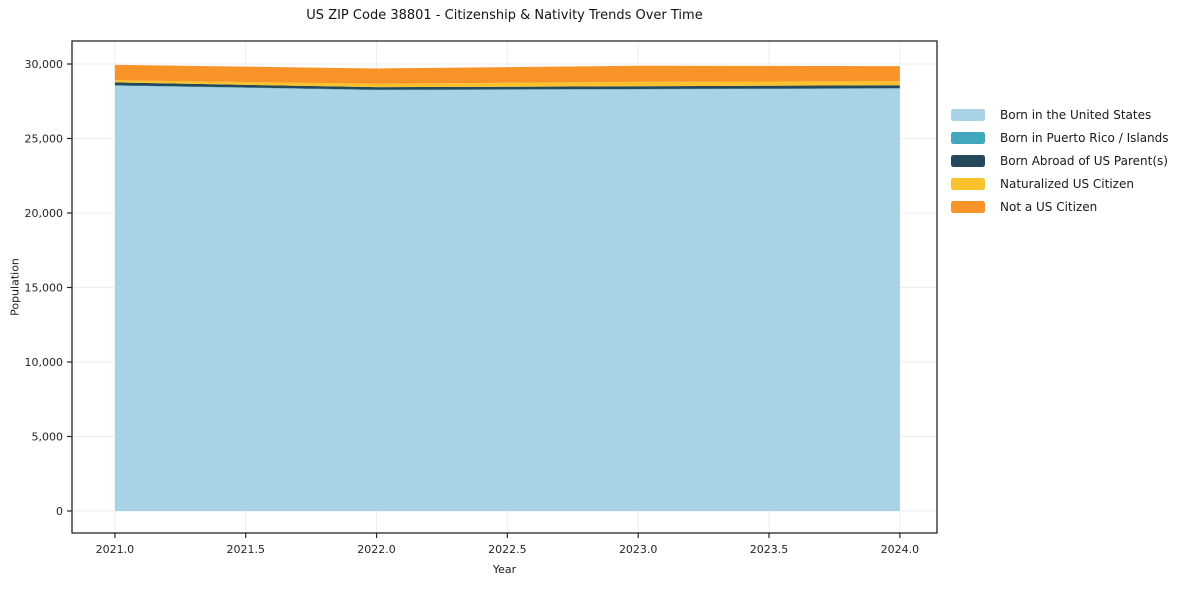 Image resolution: width=1189 pixels, height=590 pixels. I want to click on y-tick-label: 25,000, so click(44, 139).